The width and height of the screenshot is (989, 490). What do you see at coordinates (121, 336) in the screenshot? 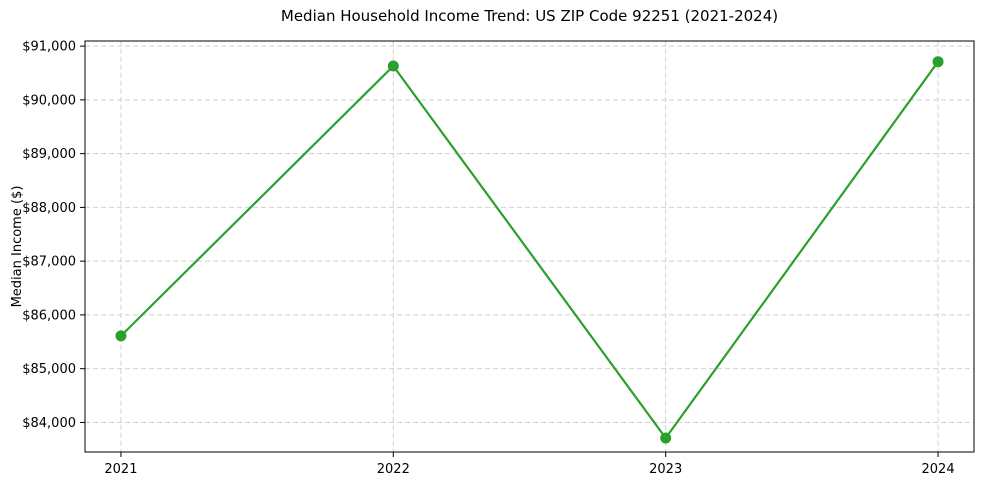
I see `data-point-2021` at bounding box center [121, 336].